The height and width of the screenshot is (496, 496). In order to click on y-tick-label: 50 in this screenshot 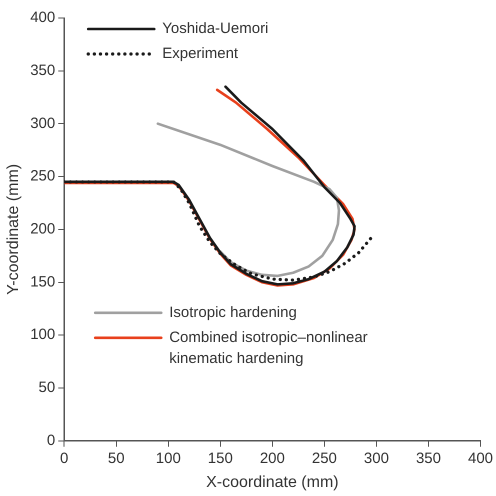, I will do `click(47, 387)`.